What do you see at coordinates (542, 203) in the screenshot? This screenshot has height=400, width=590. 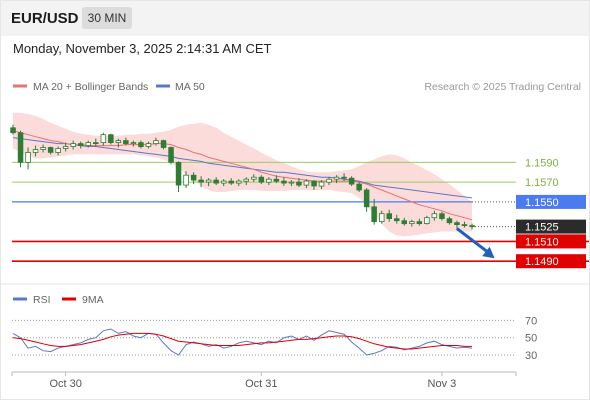 I see `level-label: 1.1550` at bounding box center [542, 203].